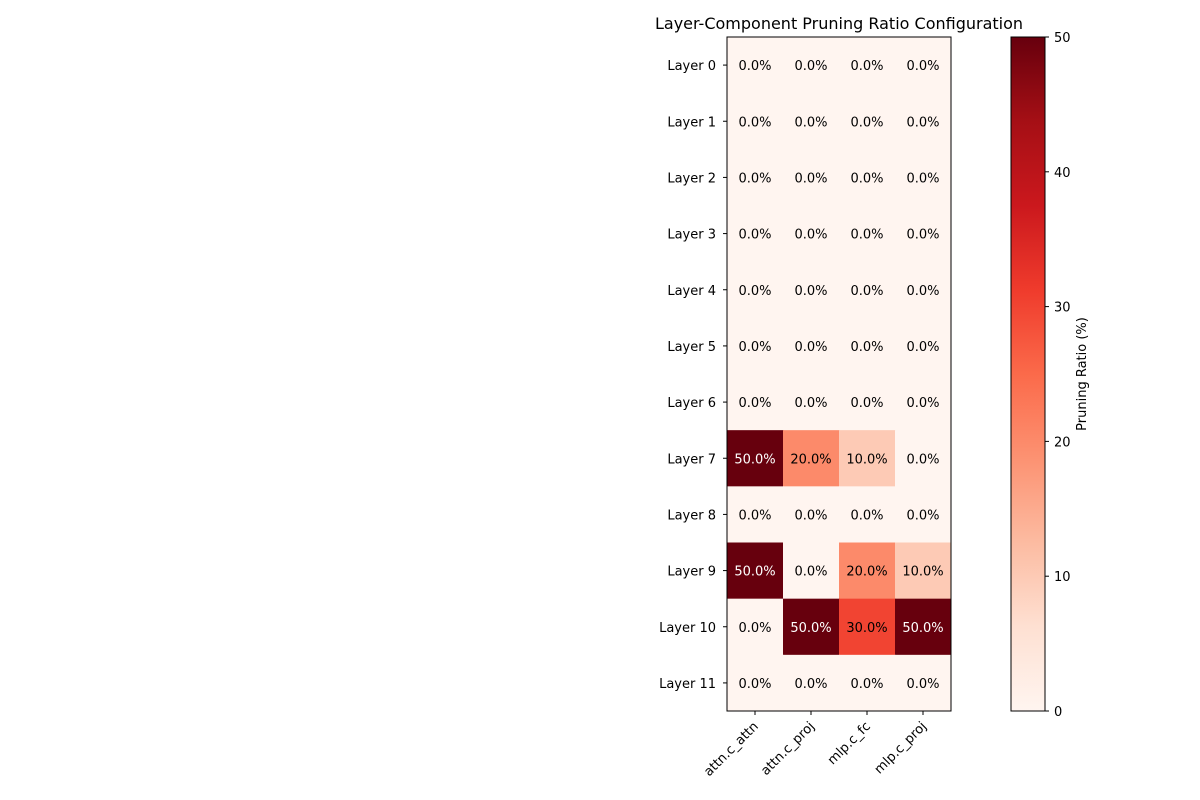 Image resolution: width=1200 pixels, height=800 pixels. What do you see at coordinates (1028, 374) in the screenshot?
I see `colorbar-gradient` at bounding box center [1028, 374].